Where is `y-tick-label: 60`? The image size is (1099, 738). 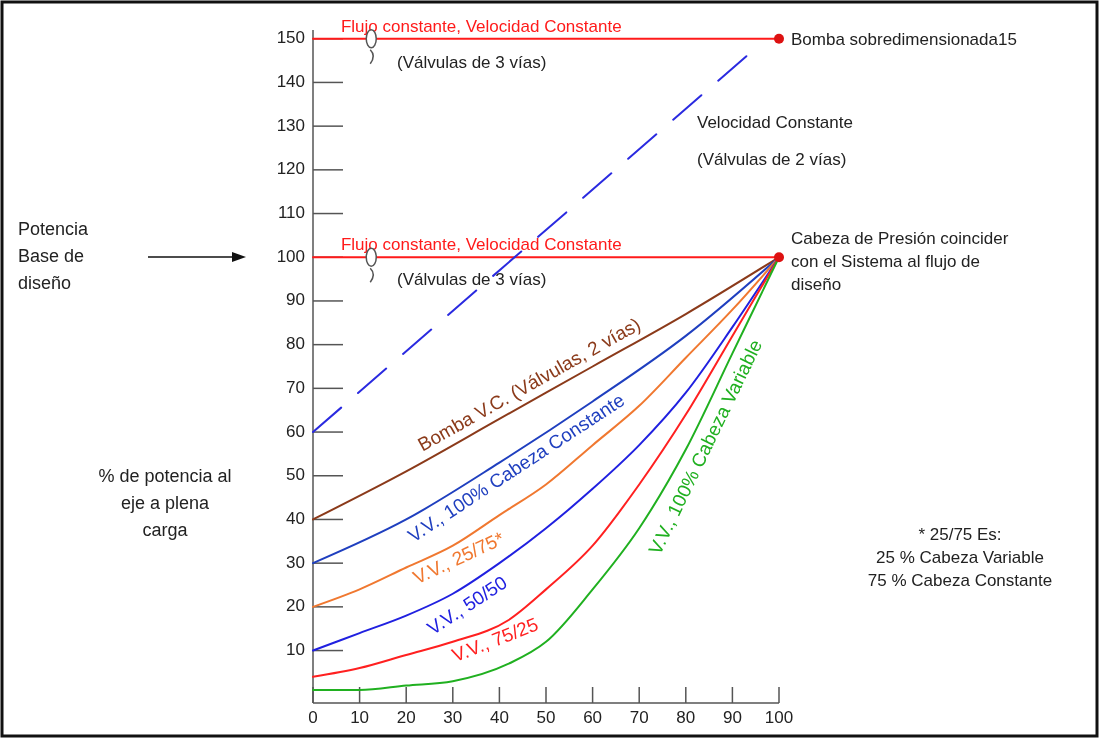
y-tick-label: 60 is located at coordinates (295, 431).